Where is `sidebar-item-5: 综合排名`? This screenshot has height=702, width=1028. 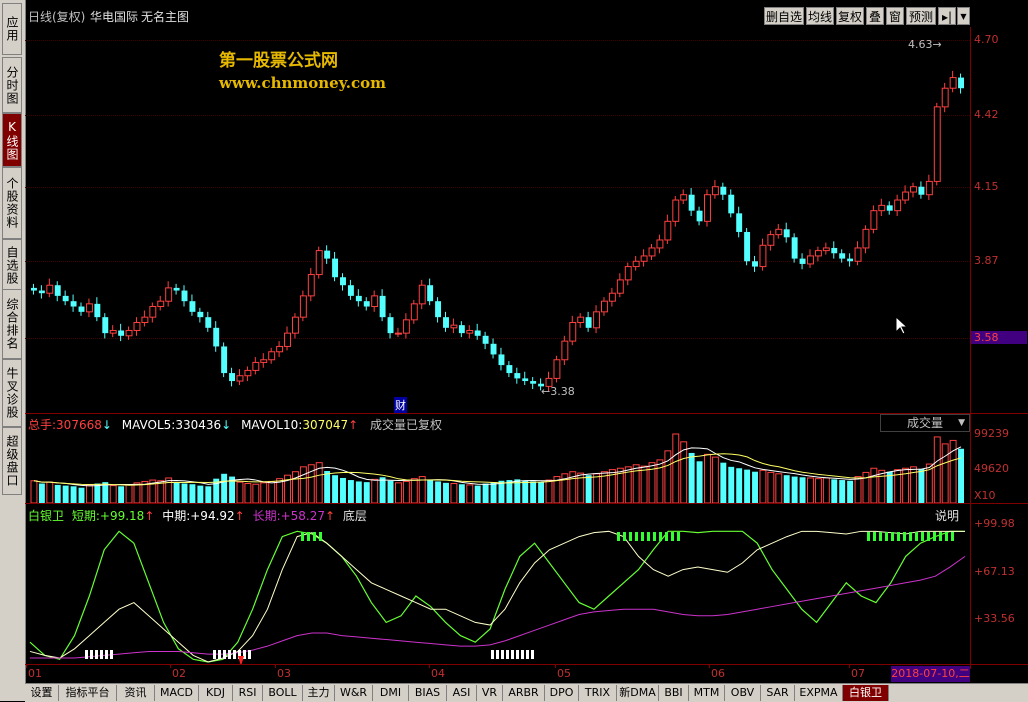 sidebar-item-5: 综合排名 is located at coordinates (12, 324).